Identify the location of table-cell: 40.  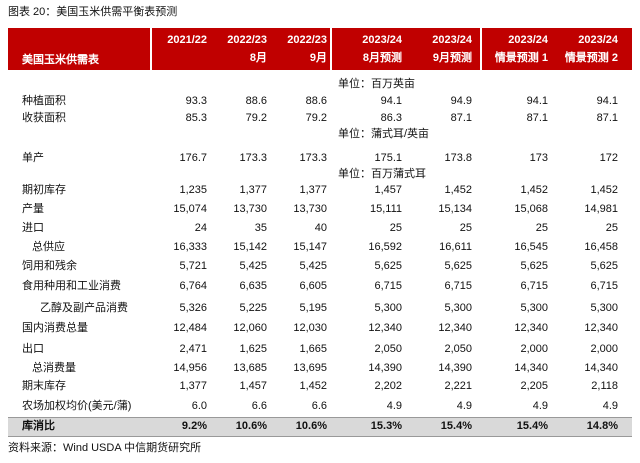
(320, 228).